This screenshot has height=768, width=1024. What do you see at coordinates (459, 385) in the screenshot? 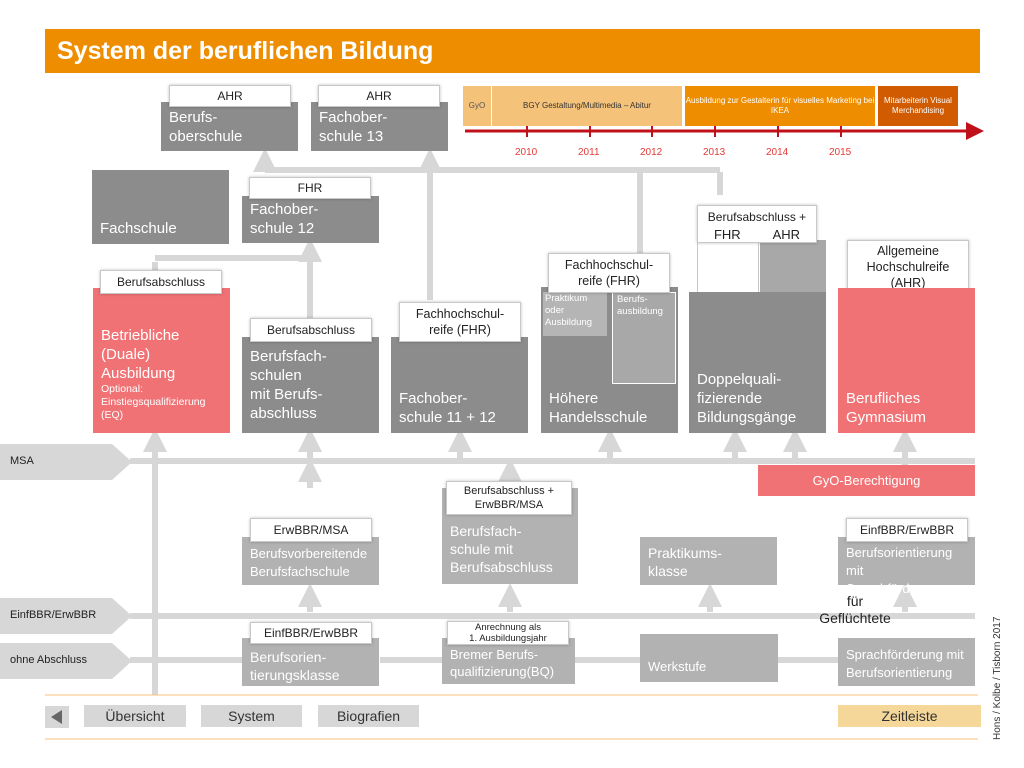
I see `fachoberschule-1112-box: Fachober- schule 11 + 12` at bounding box center [459, 385].